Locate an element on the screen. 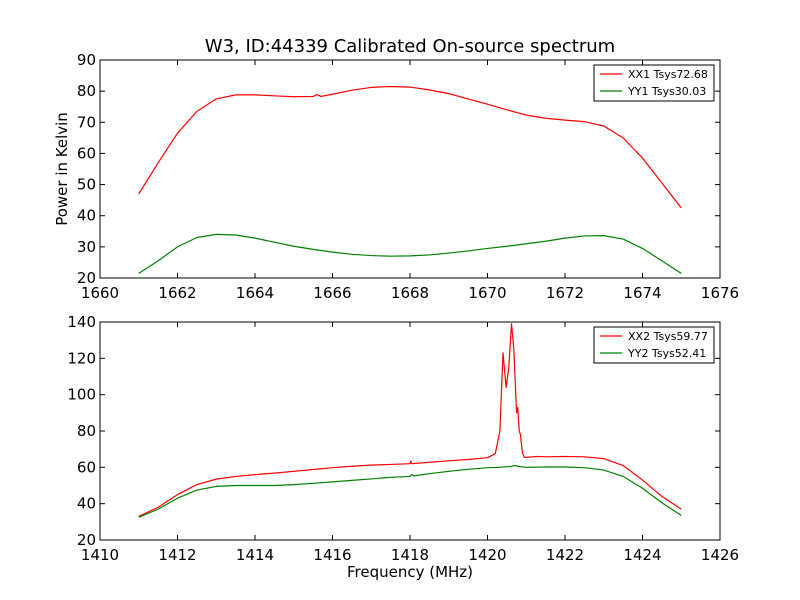  legend-label-0: XX2 Tsys59.77 is located at coordinates (668, 336).